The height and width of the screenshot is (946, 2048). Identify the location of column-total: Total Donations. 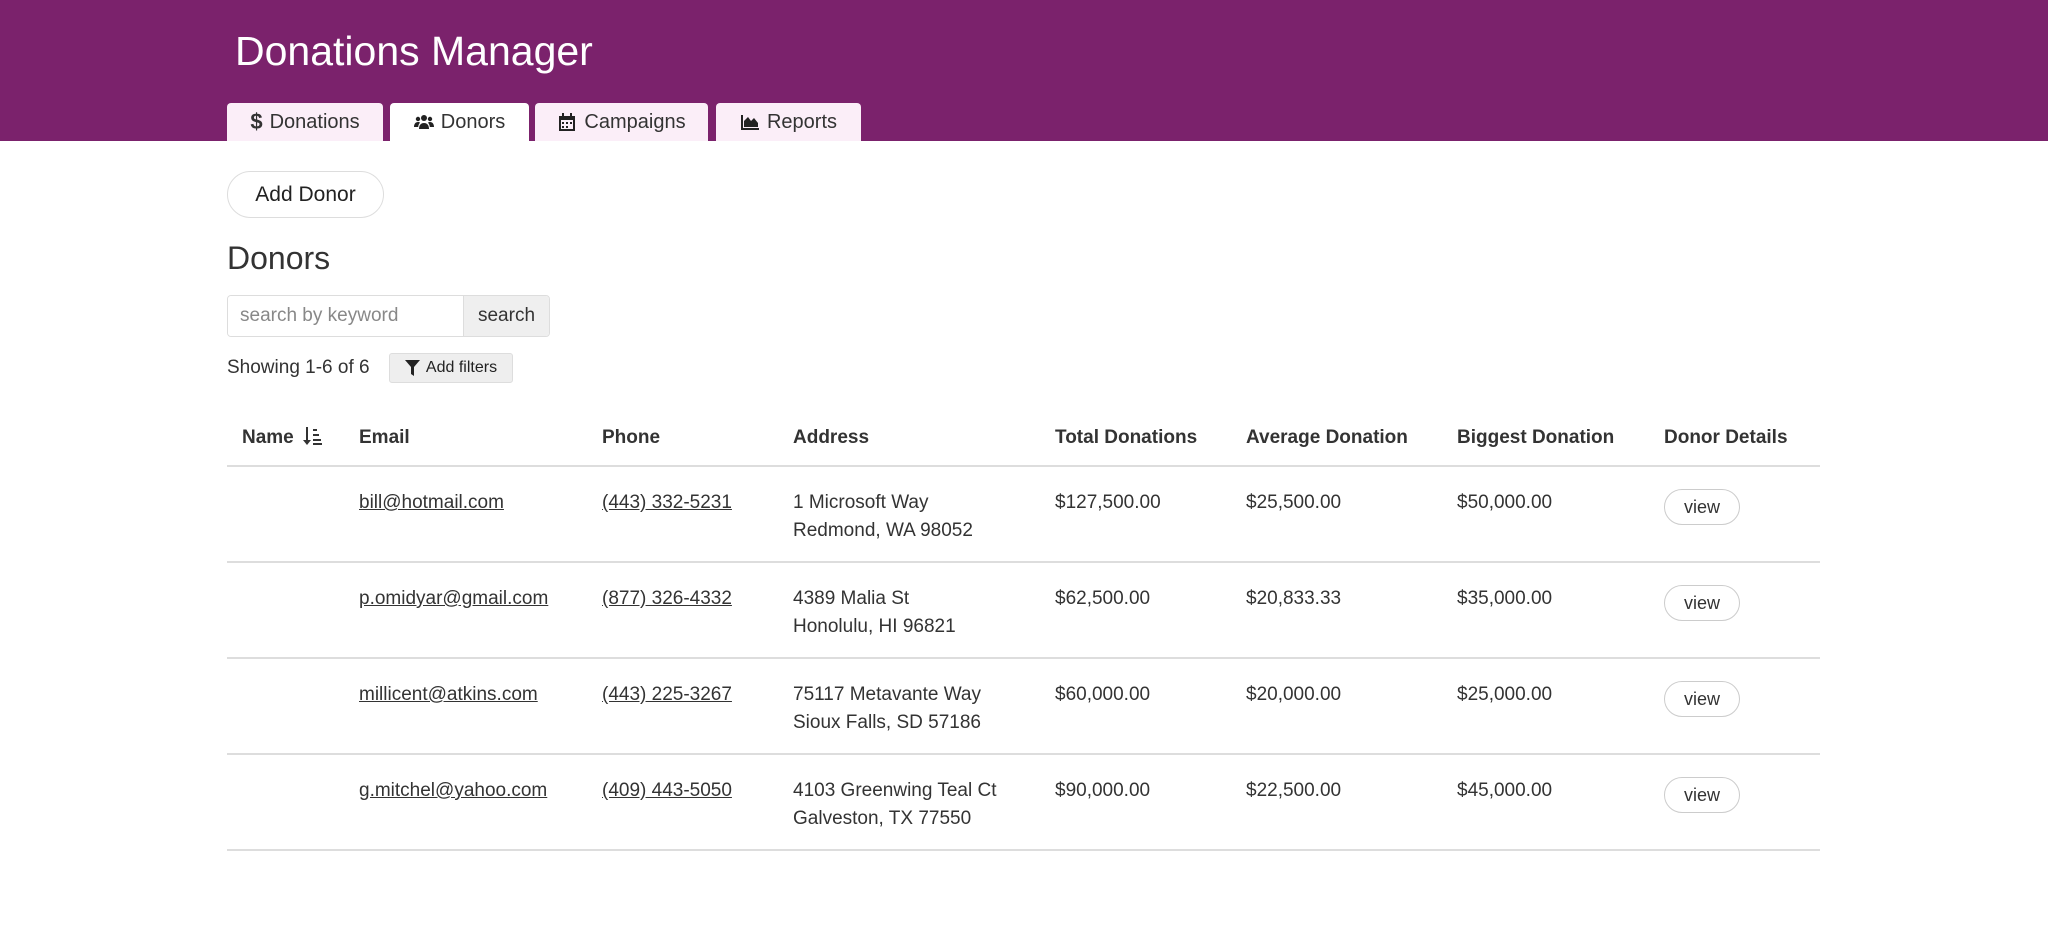
(1150, 438).